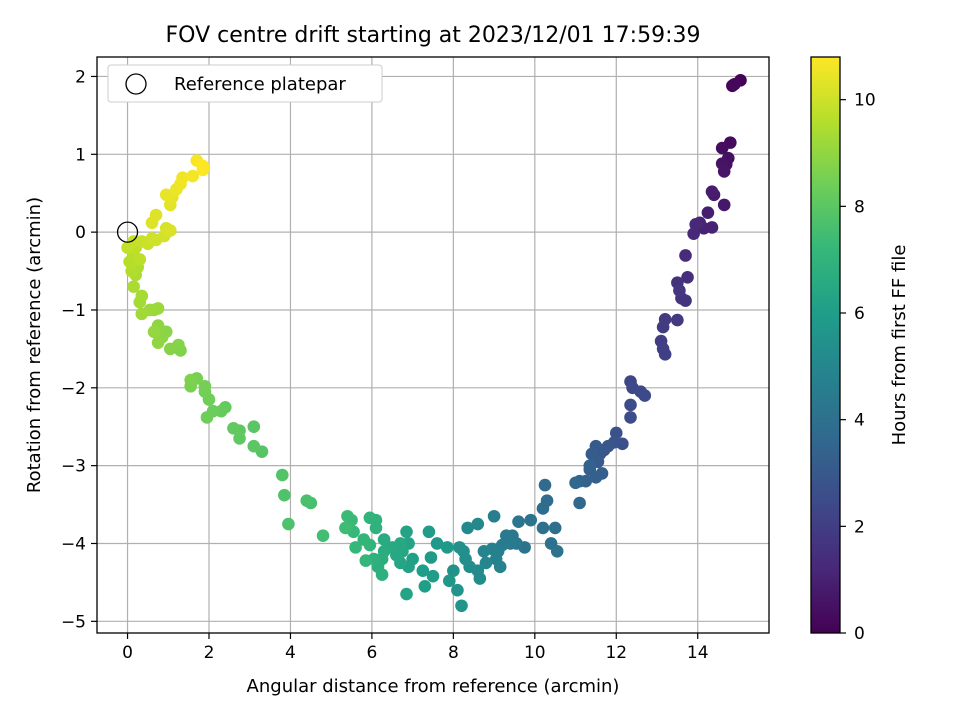 The width and height of the screenshot is (960, 720). What do you see at coordinates (34, 345) in the screenshot?
I see `y-axis-label: Rotation from reference (arcmin)` at bounding box center [34, 345].